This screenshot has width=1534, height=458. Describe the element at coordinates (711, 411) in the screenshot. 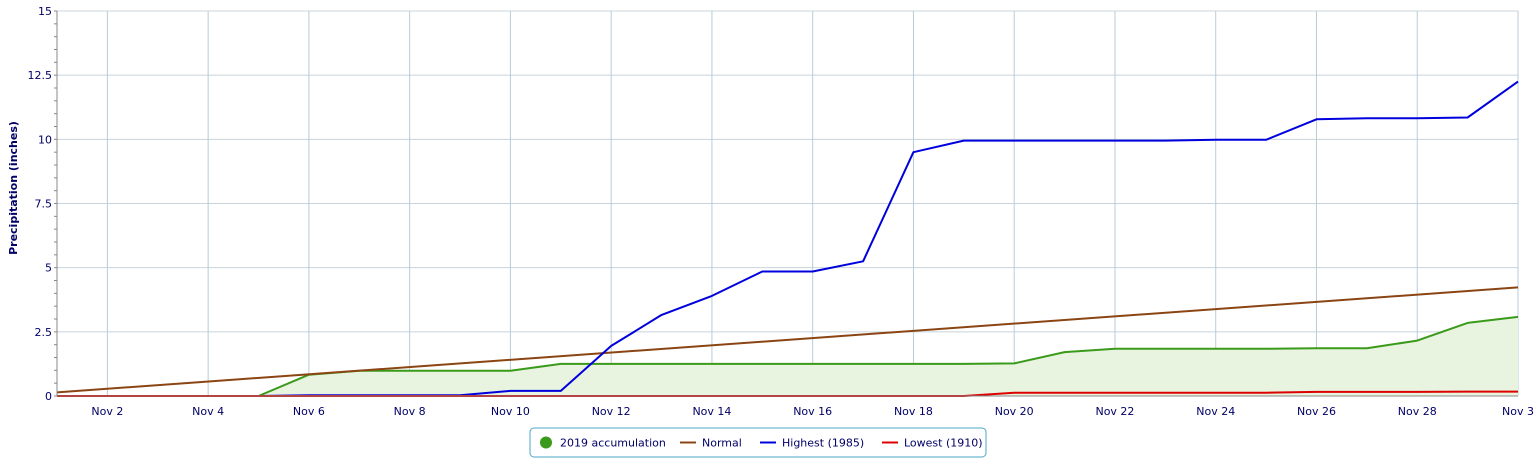

I see `x-tick-label-6: Nov 14` at that location.